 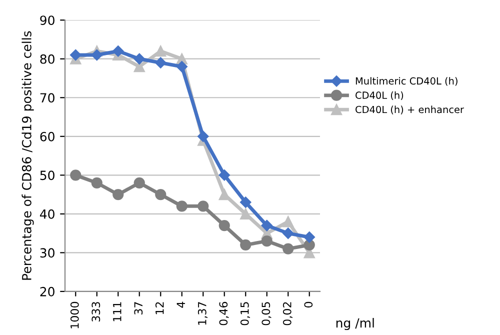 I want to click on x-tick-label: 37, so click(x=138, y=308).